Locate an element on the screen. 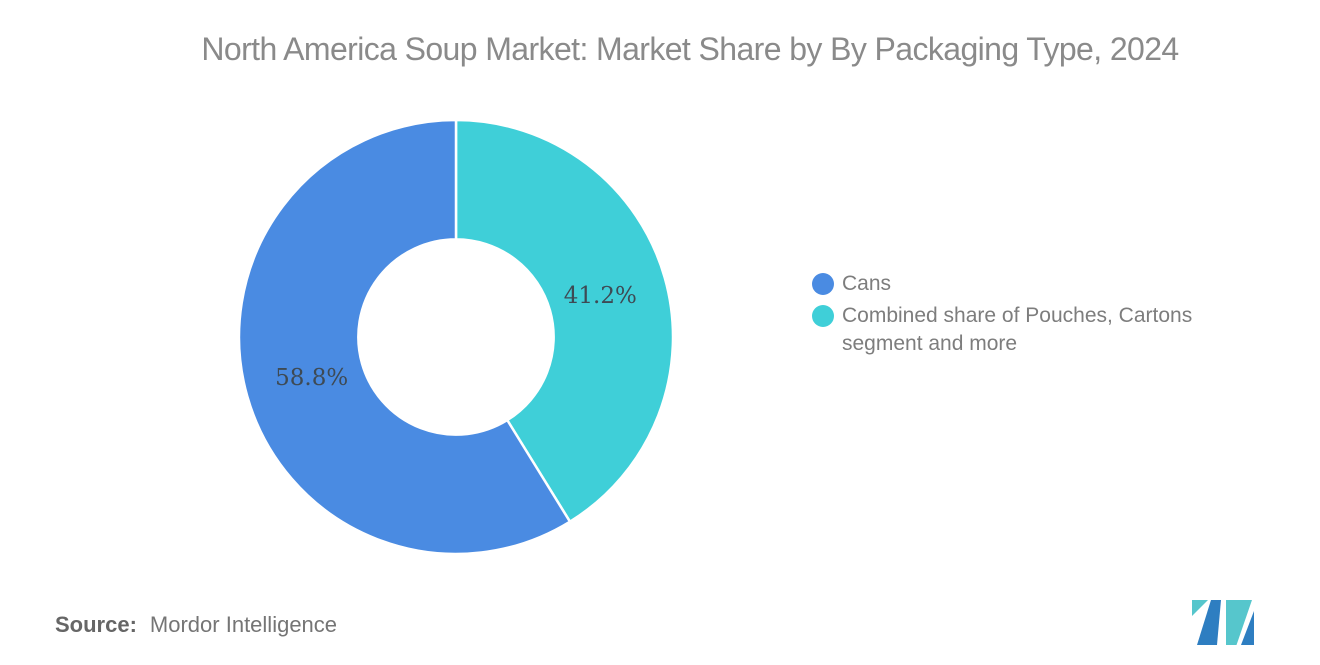 The height and width of the screenshot is (665, 1320). slice-label-combined: 41.2% is located at coordinates (600, 296).